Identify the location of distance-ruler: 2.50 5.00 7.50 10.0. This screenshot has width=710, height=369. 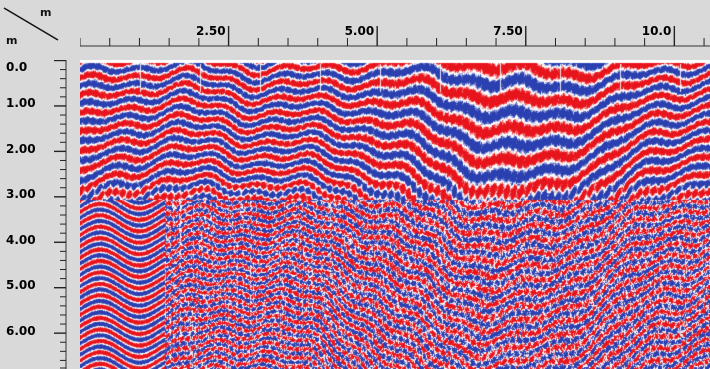
(395, 30).